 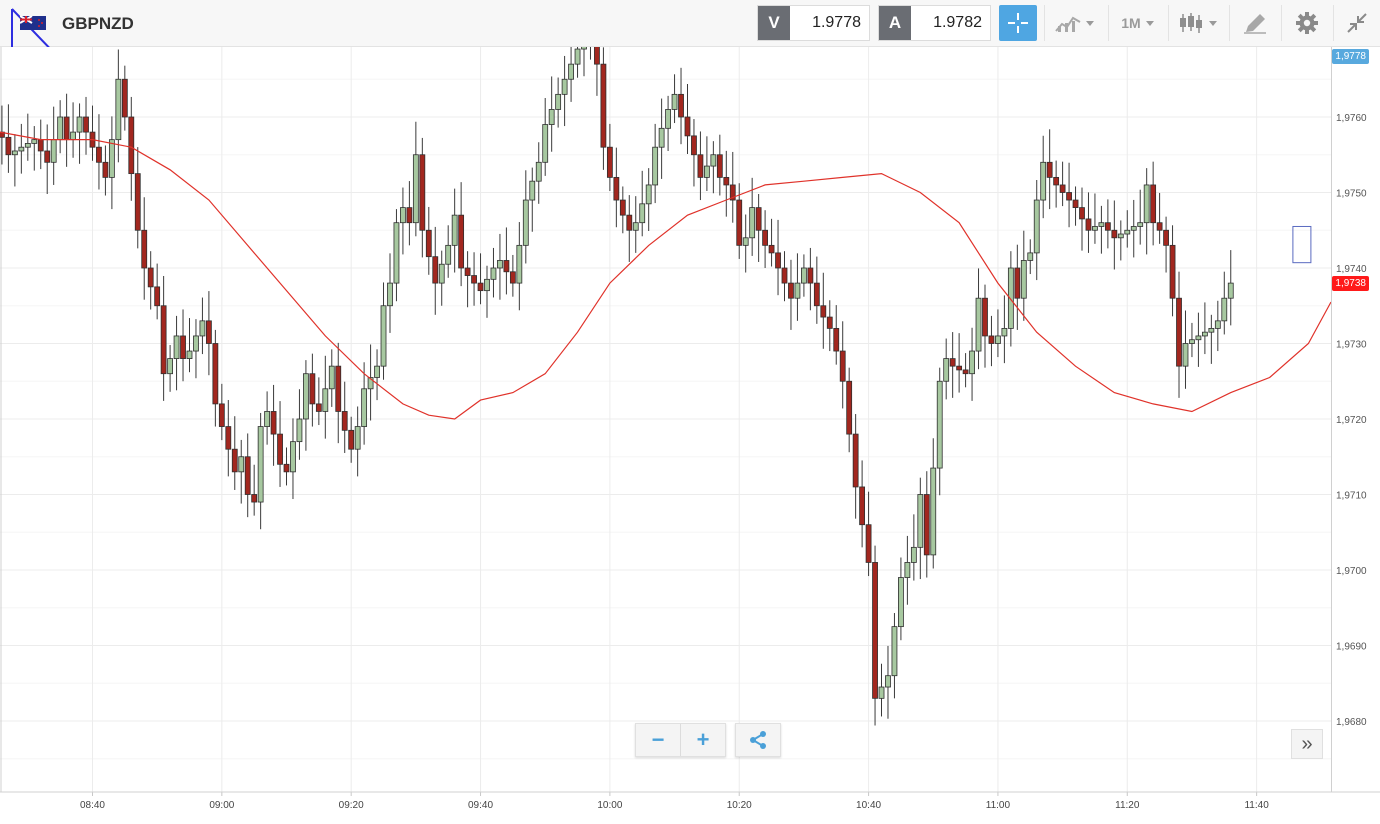 I want to click on share-button, so click(x=758, y=740).